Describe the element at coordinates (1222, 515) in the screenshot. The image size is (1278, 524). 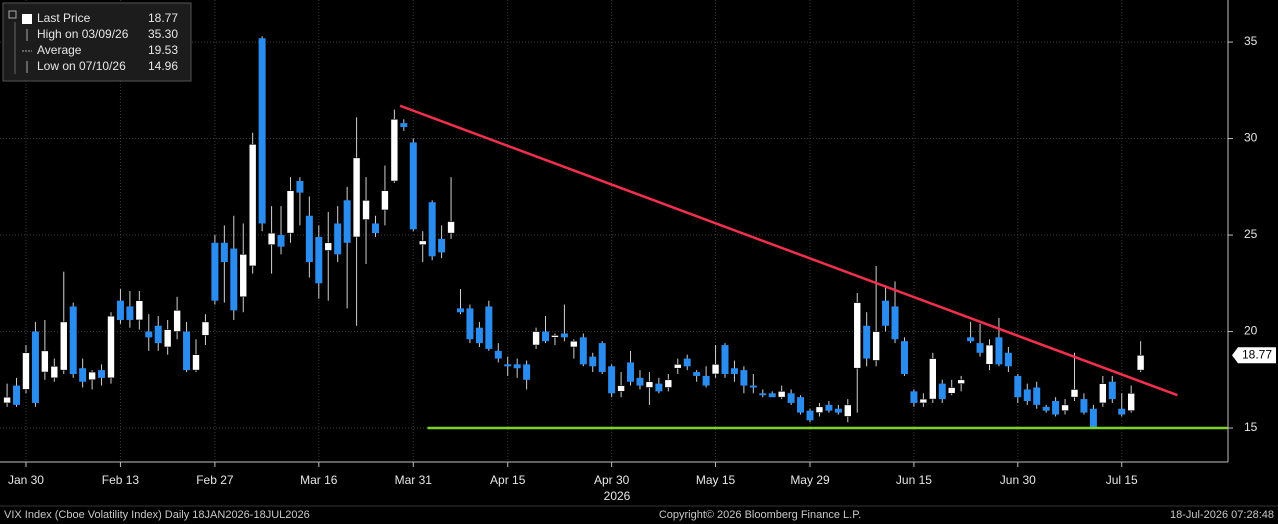
I see `footer-right: 18-Jul-2026 07:28:48` at that location.